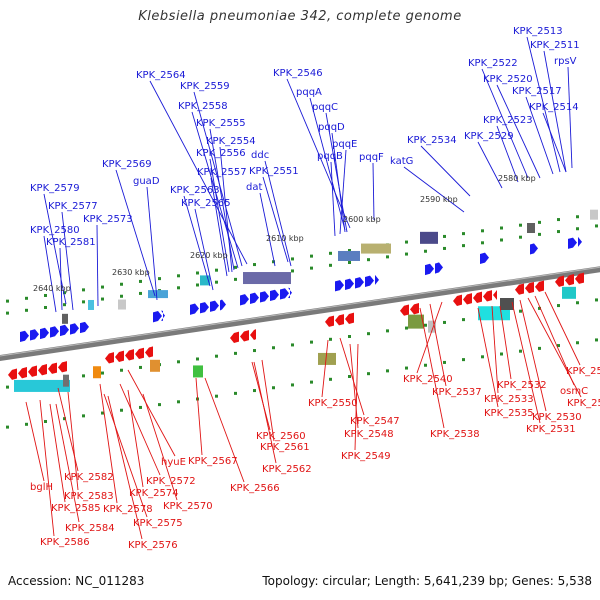 Image resolution: width=600 pixels, height=600 pixels. What do you see at coordinates (71, 242) in the screenshot?
I see `gene-label-kpk-2581: KPK_2581` at bounding box center [71, 242].